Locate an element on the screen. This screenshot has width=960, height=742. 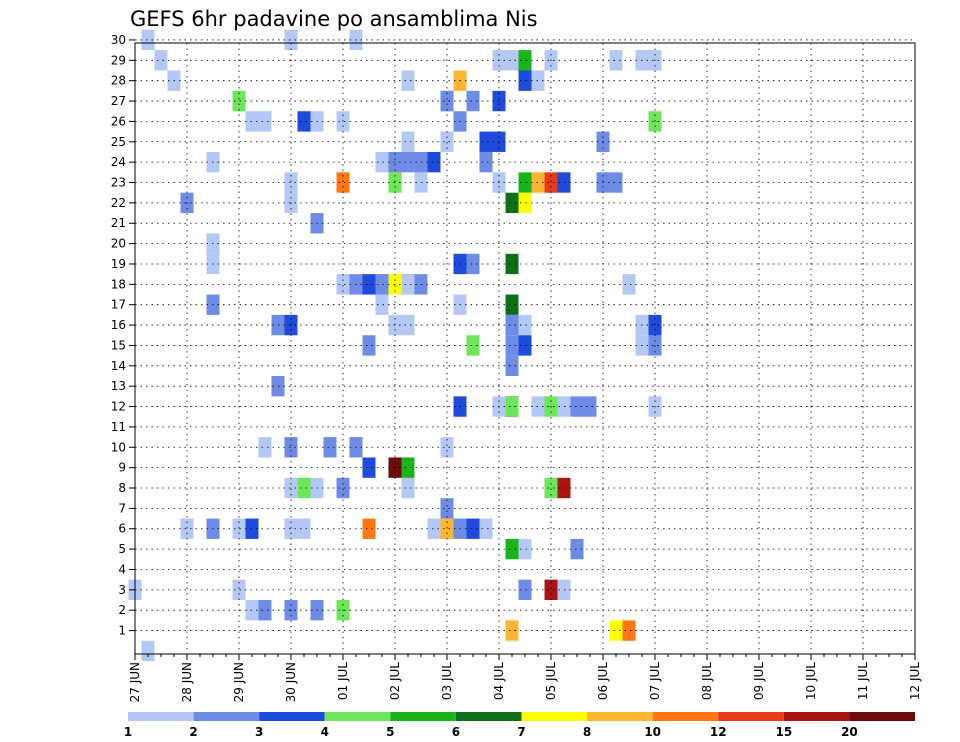
y-tick-label: 10 is located at coordinates (118, 447).